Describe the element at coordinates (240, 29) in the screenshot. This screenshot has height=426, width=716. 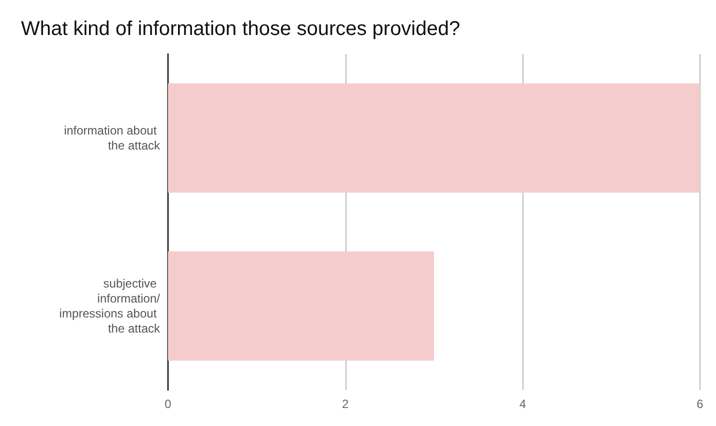
I see `chart-title: What kind of information those sources provided?` at that location.